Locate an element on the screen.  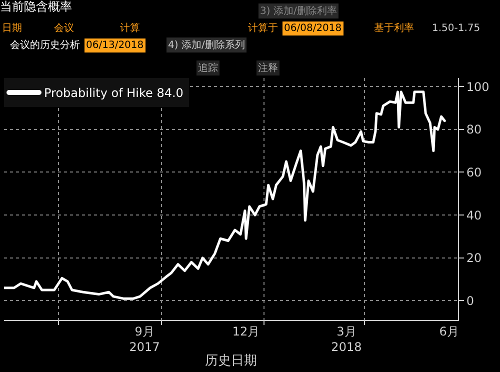
text: 计算 is located at coordinates (130, 28).